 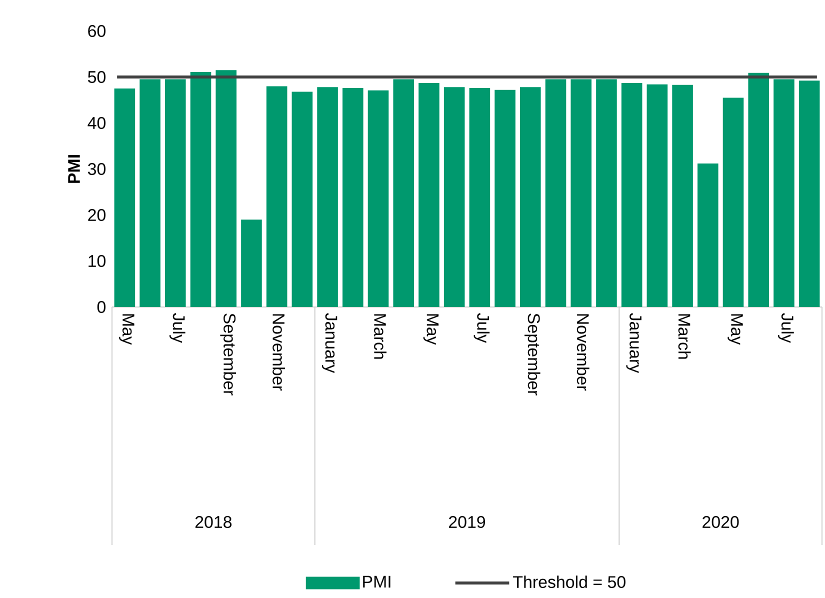 What do you see at coordinates (97, 31) in the screenshot?
I see `y-tick-label: 60` at bounding box center [97, 31].